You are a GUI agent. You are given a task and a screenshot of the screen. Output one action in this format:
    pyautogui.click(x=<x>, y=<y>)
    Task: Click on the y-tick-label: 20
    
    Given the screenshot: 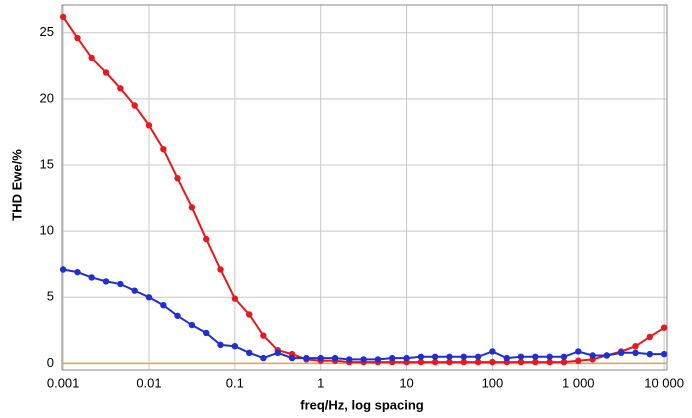 What is the action you would take?
    pyautogui.click(x=47, y=97)
    